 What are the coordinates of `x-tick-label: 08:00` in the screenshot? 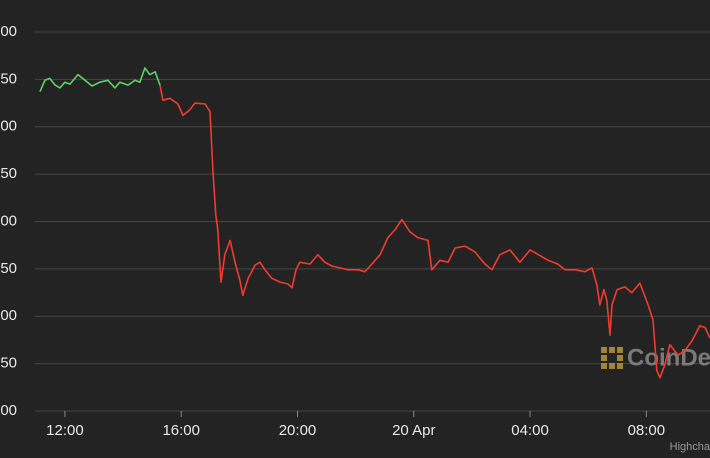 It's located at (647, 430).